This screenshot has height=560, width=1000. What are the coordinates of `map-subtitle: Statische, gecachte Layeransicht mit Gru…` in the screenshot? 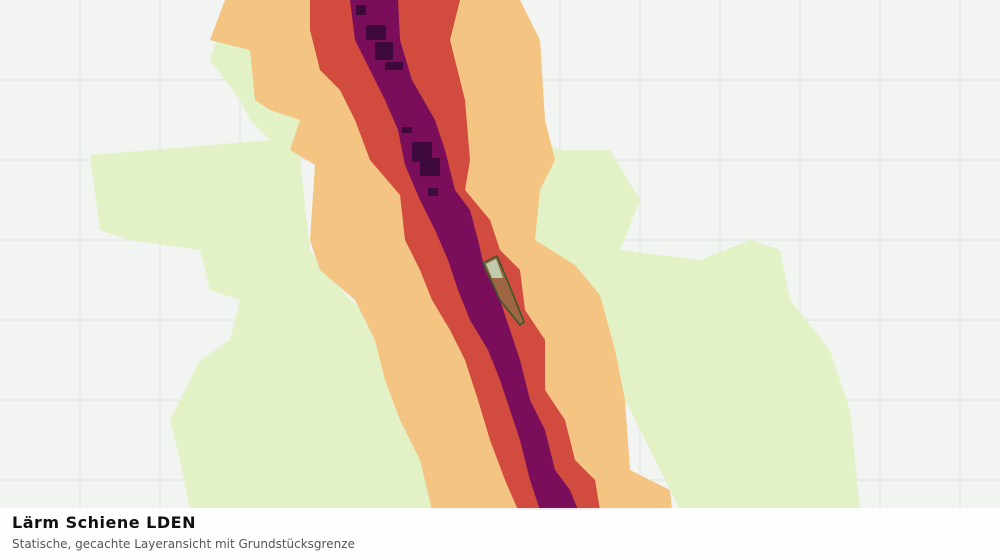 It's located at (183, 544).